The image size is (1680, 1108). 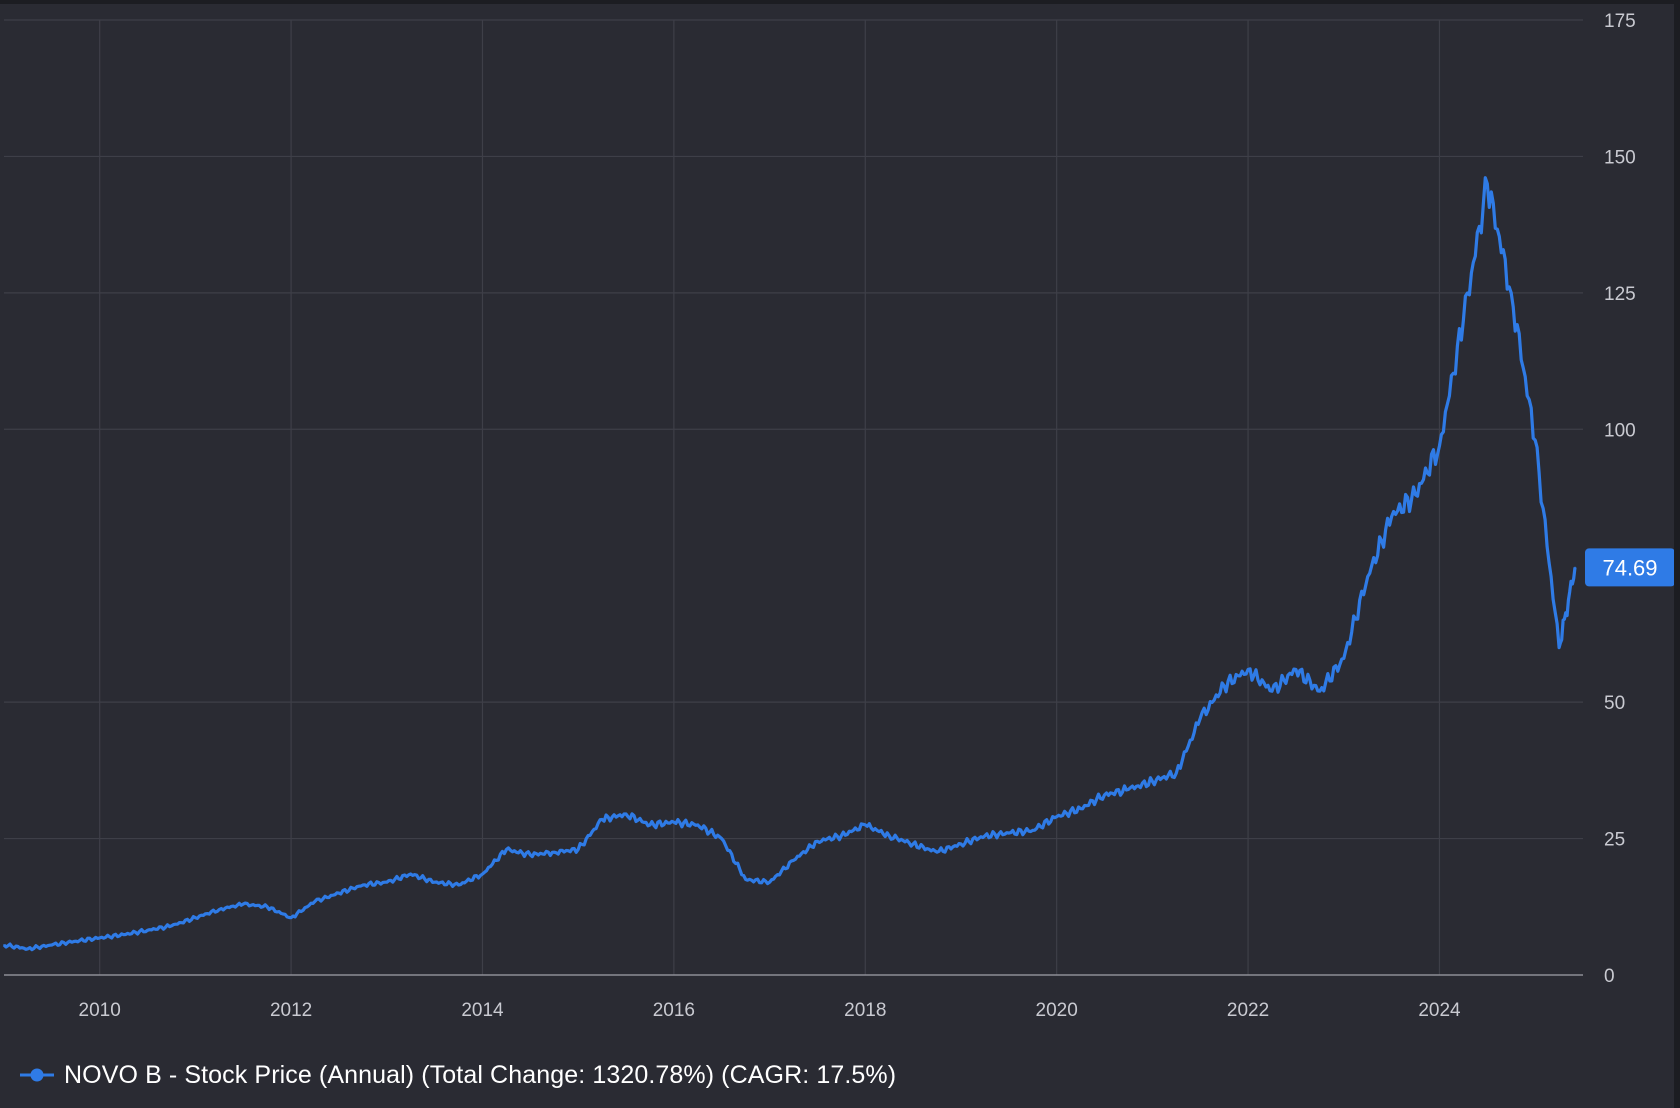 I want to click on y-tick-label: 25, so click(x=1614, y=840).